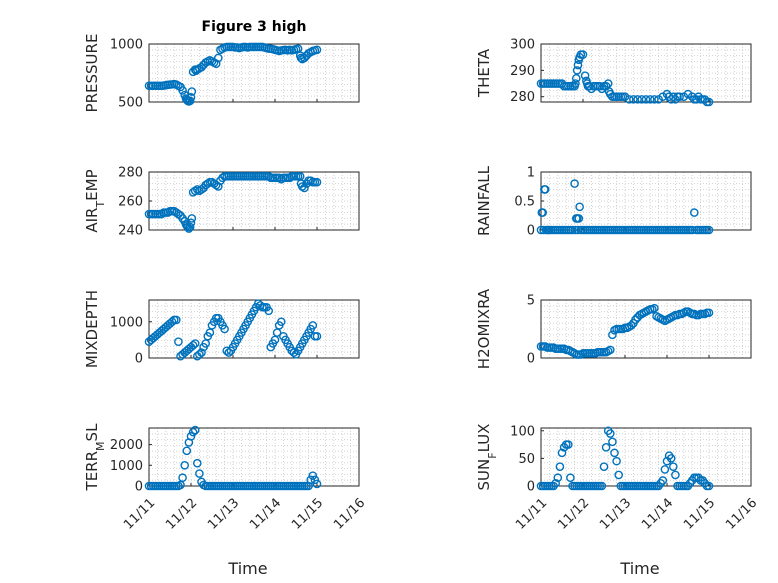 Image resolution: width=778 pixels, height=583 pixels. Describe the element at coordinates (247, 568) in the screenshot. I see `x-axis-label: Time` at that location.